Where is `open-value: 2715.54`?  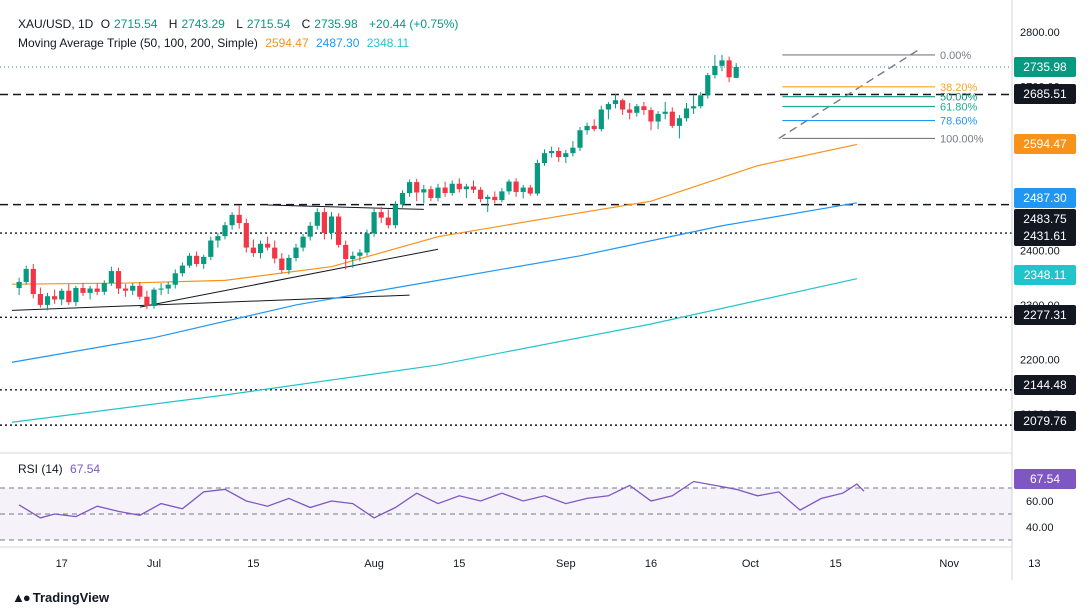 open-value: 2715.54 is located at coordinates (136, 24).